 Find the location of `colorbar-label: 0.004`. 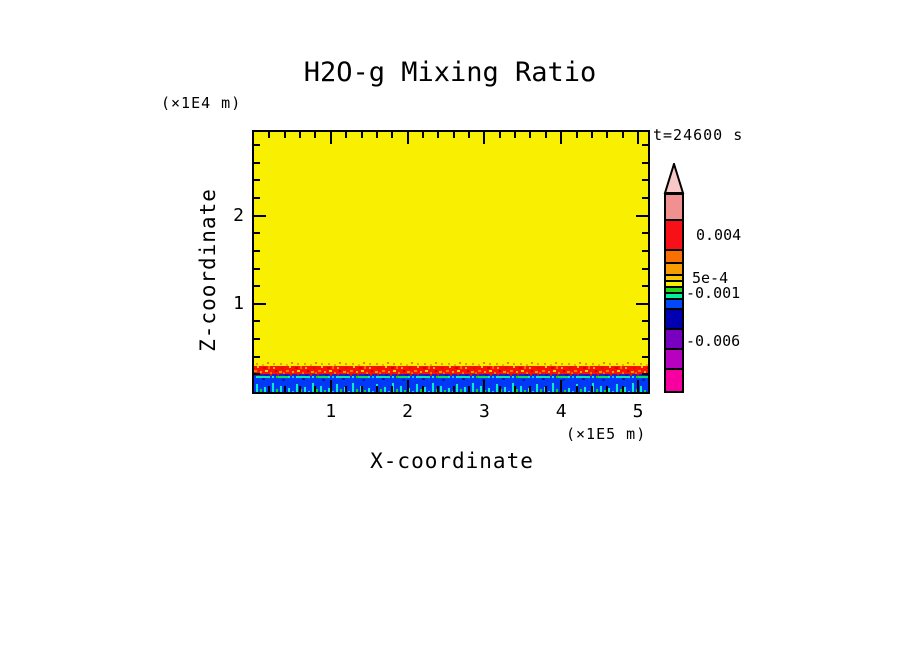

colorbar-label: 0.004 is located at coordinates (719, 235).